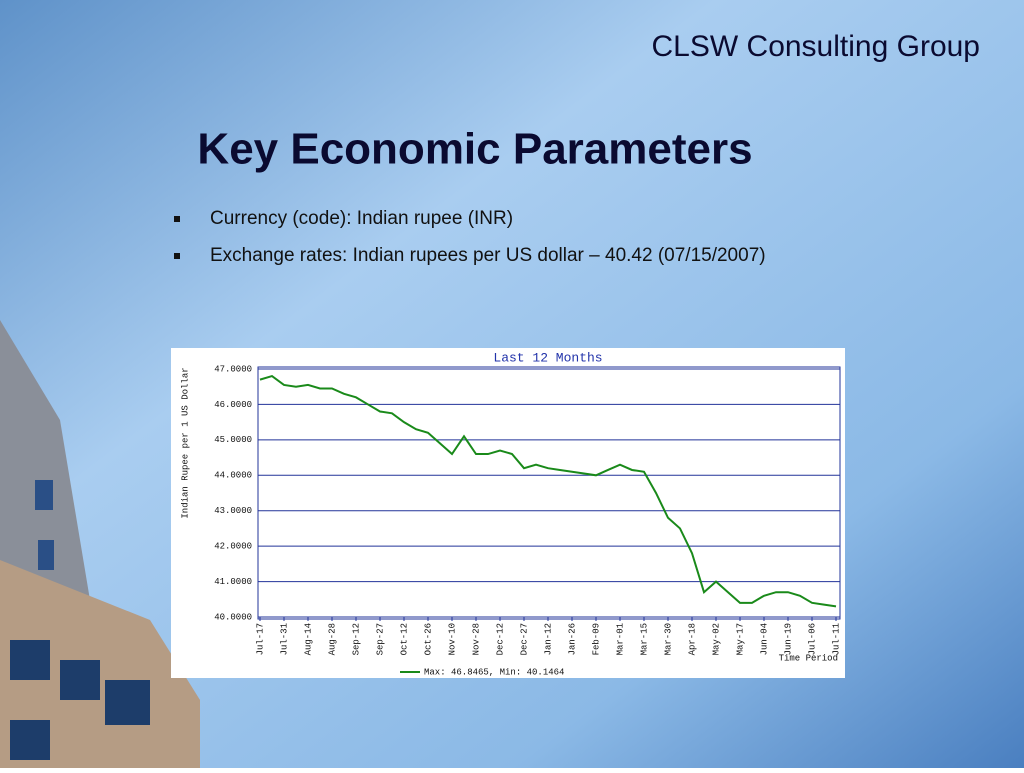 Image resolution: width=1024 pixels, height=773 pixels. Describe the element at coordinates (836, 639) in the screenshot. I see `x-tick-label: Jul-11` at that location.